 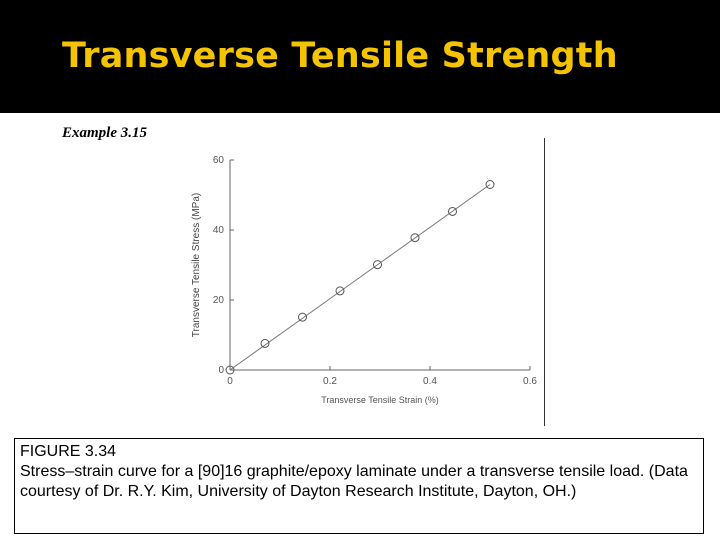 What do you see at coordinates (530, 381) in the screenshot?
I see `x-tick-label: 0.6` at bounding box center [530, 381].